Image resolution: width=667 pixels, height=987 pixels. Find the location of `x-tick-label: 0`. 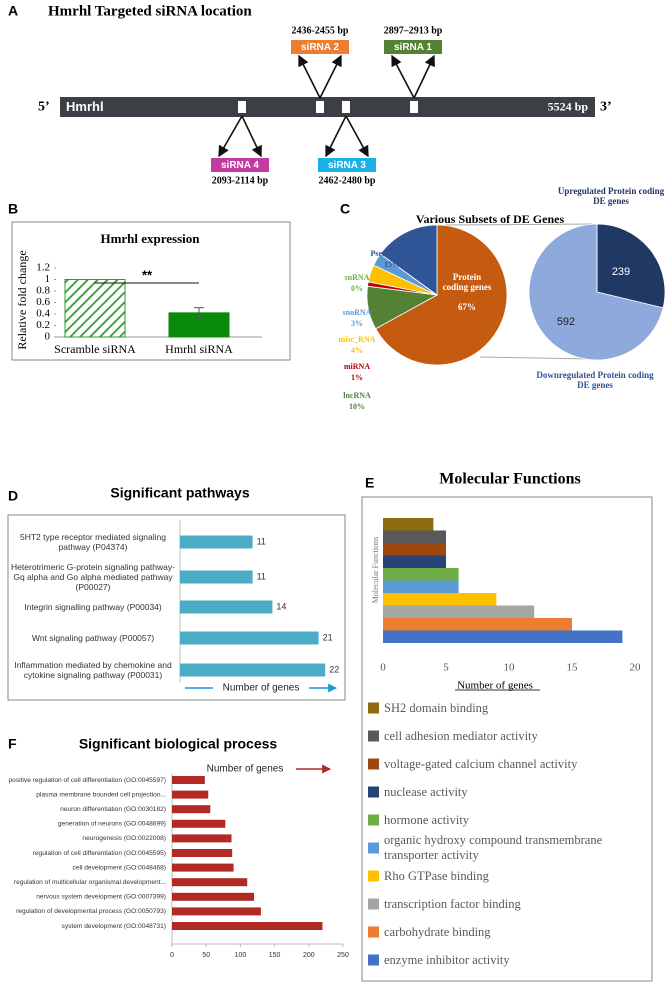

x-tick-label: 0 is located at coordinates (383, 668).